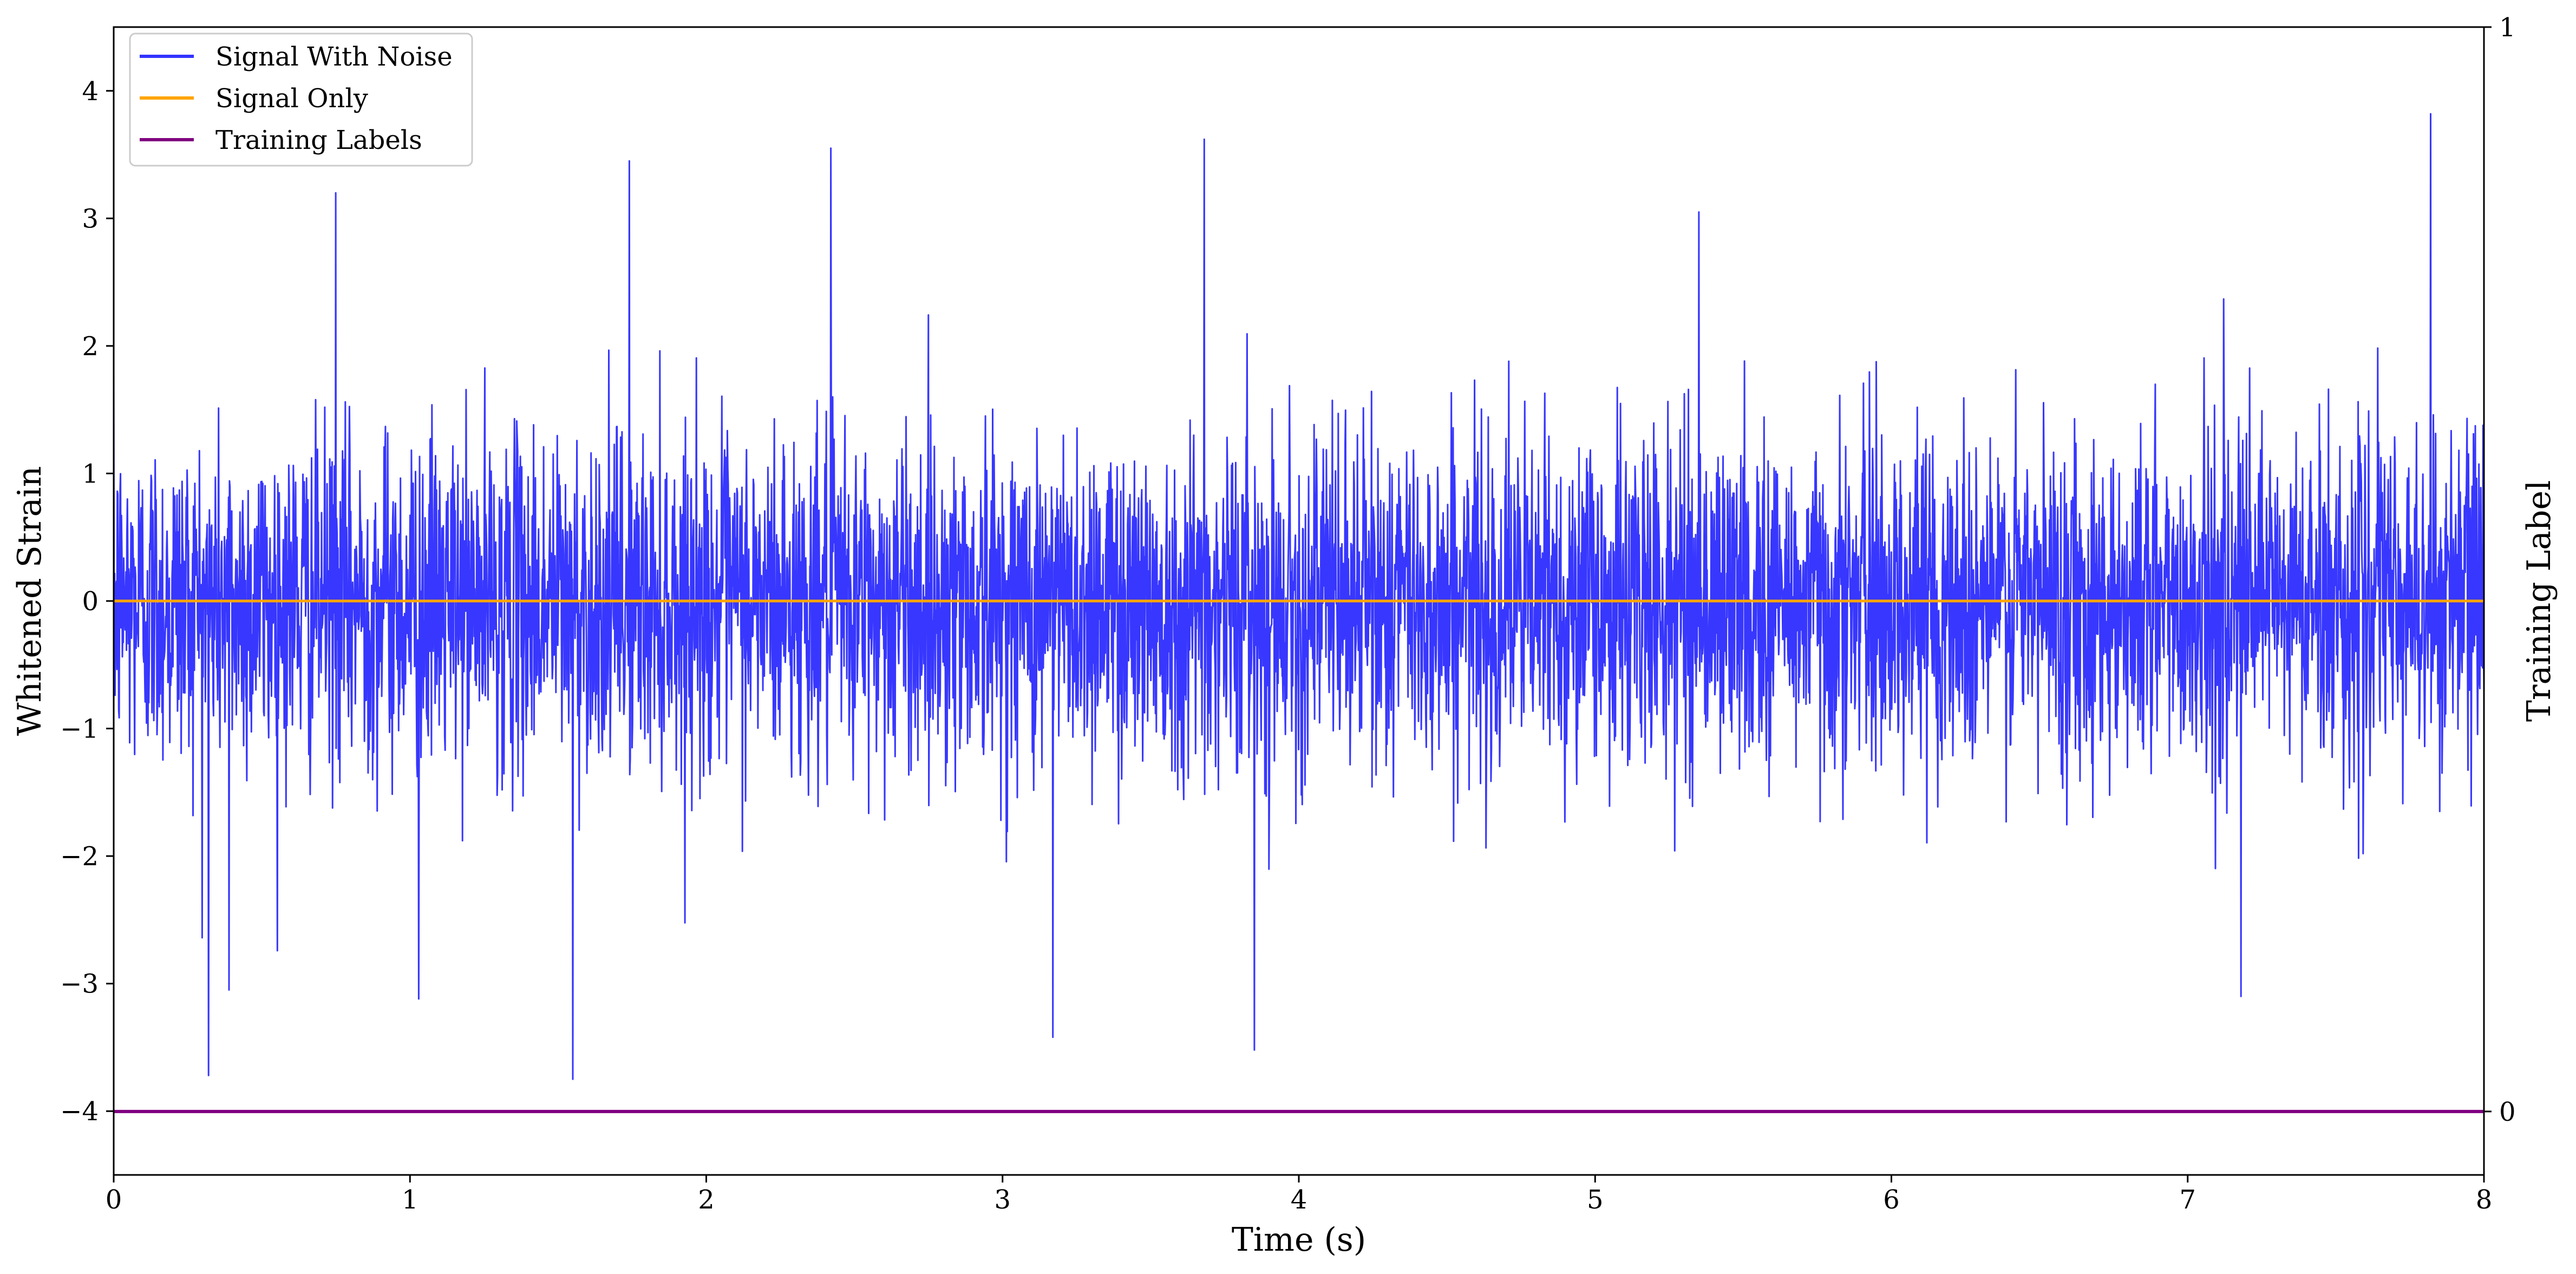 The image size is (2576, 1274). What do you see at coordinates (90, 601) in the screenshot?
I see `y-tick-label: 0` at bounding box center [90, 601].